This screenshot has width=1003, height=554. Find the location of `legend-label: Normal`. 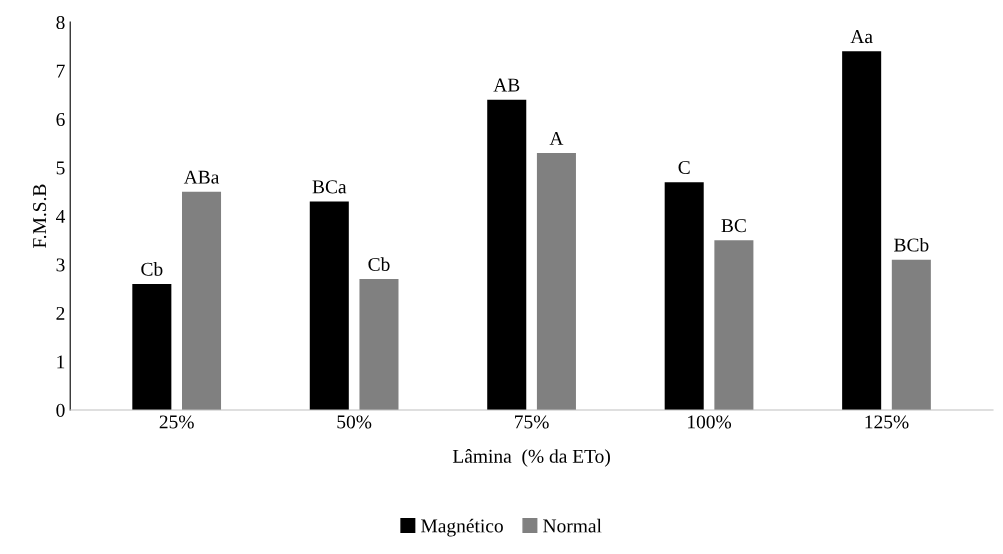

legend-label: Normal is located at coordinates (572, 525).